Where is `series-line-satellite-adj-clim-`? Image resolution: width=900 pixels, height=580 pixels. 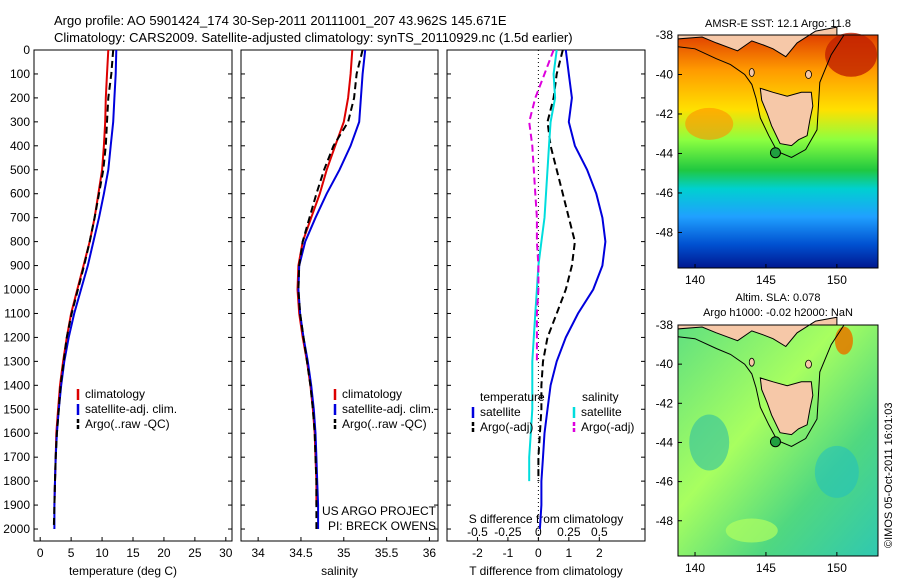 series-line-satellite-adj-clim- is located at coordinates (85, 289).